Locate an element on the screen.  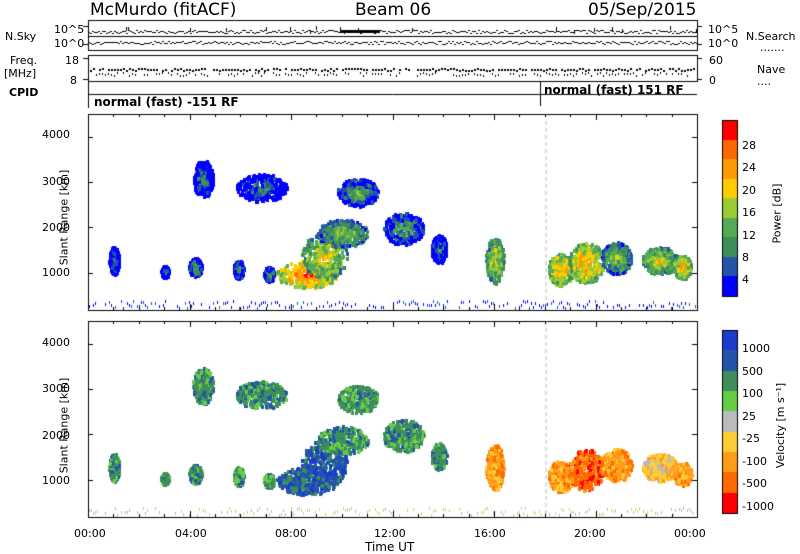
power-cbar-20: 20 is located at coordinates (749, 190).